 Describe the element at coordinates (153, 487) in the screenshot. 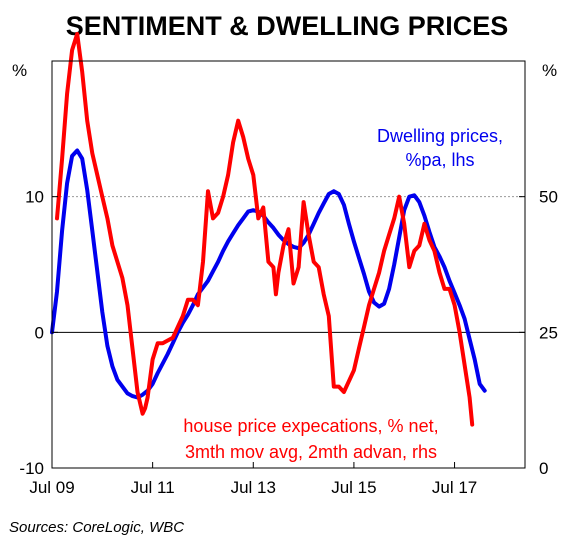

I see `x-tick-label: Jul 11` at that location.